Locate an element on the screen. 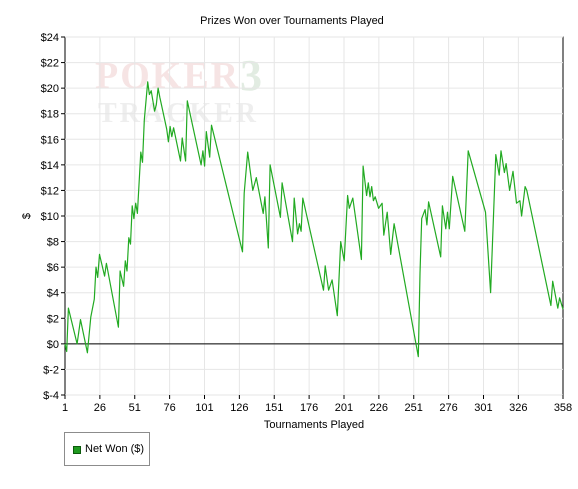  y-tick-label: $10 is located at coordinates (50, 217).